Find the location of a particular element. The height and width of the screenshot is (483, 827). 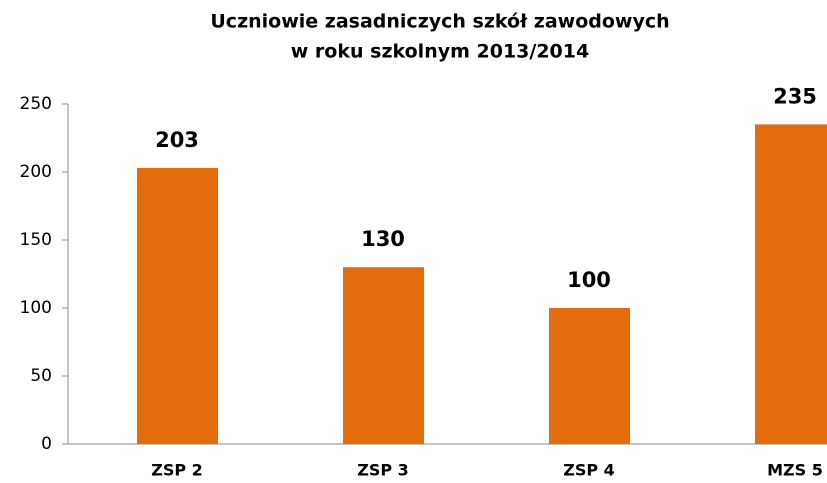

value-label: 235 is located at coordinates (795, 96).